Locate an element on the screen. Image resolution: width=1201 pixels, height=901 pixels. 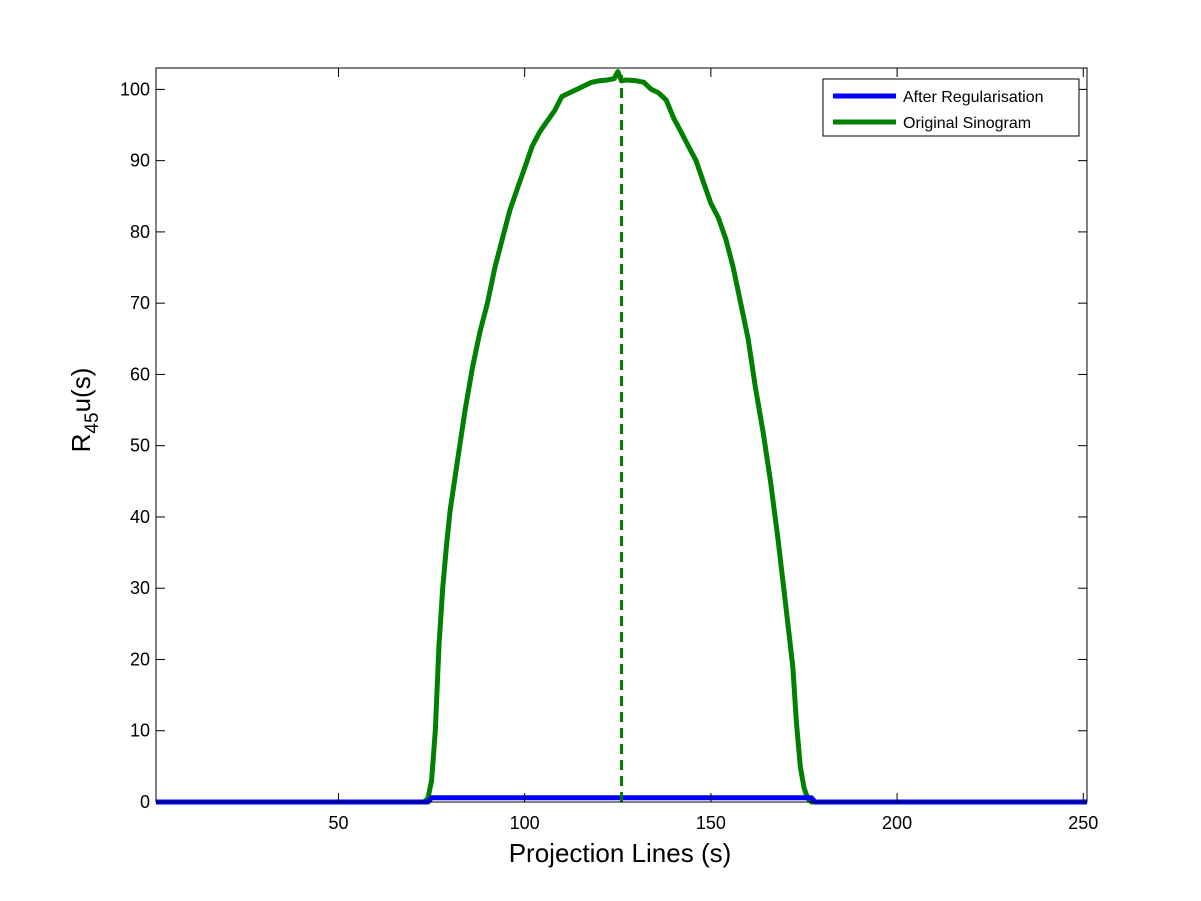
x-axis-label: Projection Lines (s) is located at coordinates (620, 853).